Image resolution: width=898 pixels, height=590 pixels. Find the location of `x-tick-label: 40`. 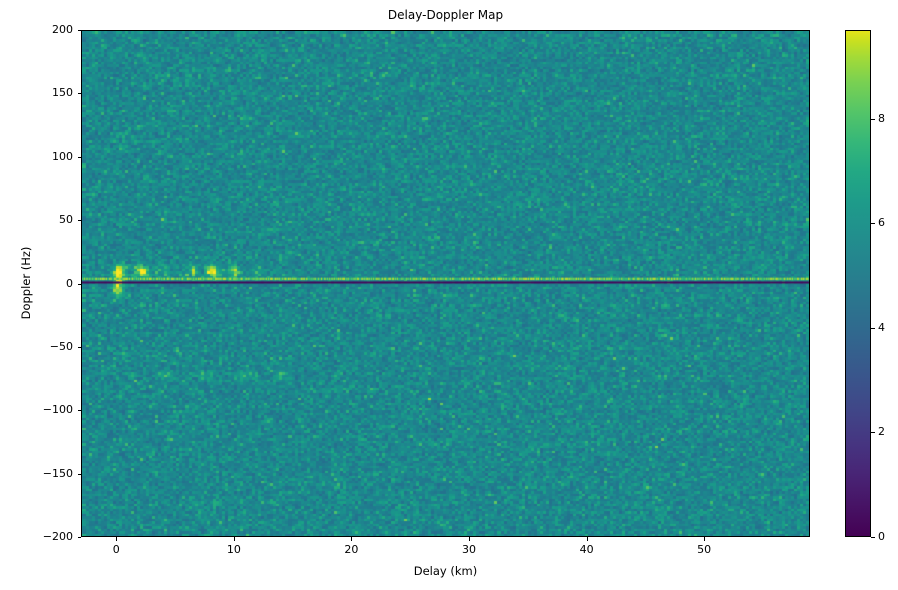

x-tick-label: 40 is located at coordinates (586, 549).